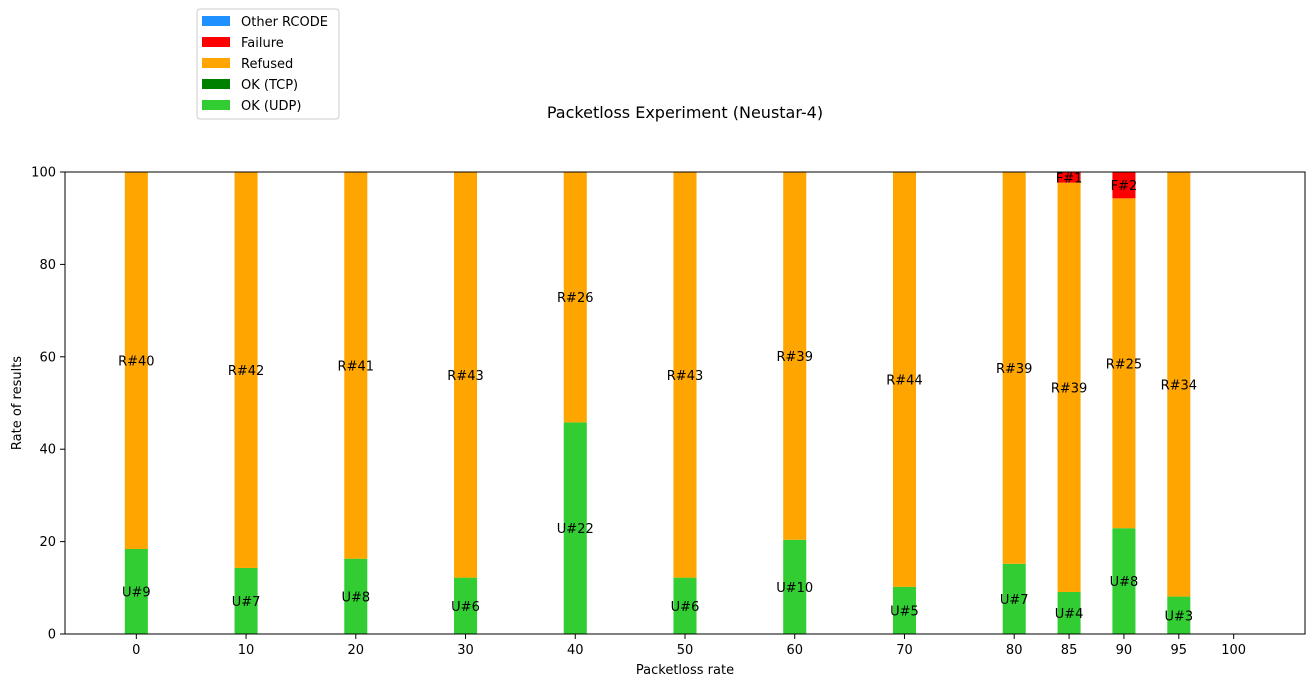 The width and height of the screenshot is (1315, 687). I want to click on bar-label-90-2: R#25, so click(1124, 364).